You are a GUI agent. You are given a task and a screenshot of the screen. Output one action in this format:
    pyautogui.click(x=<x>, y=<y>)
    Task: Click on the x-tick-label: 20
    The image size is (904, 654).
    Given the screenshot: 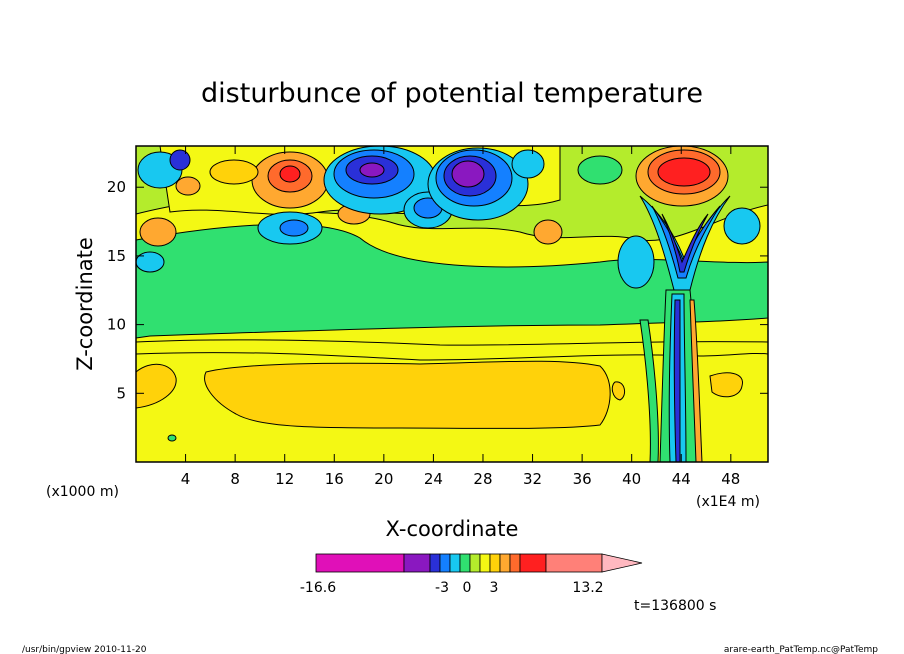 What is the action you would take?
    pyautogui.click(x=383, y=479)
    